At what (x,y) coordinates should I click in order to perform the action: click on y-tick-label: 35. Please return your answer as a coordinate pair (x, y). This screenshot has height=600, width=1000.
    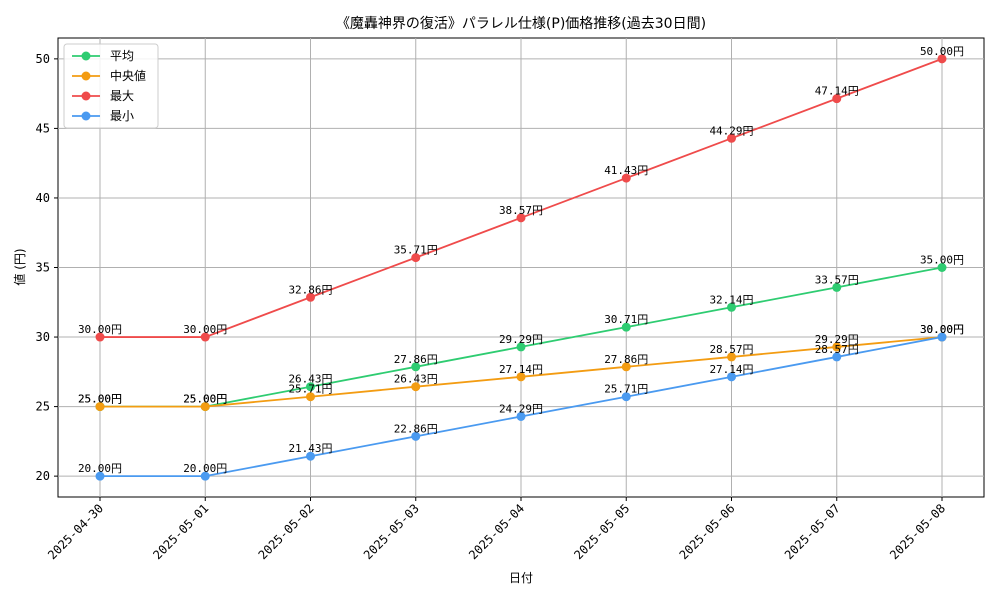
    Looking at the image, I should click on (43, 268).